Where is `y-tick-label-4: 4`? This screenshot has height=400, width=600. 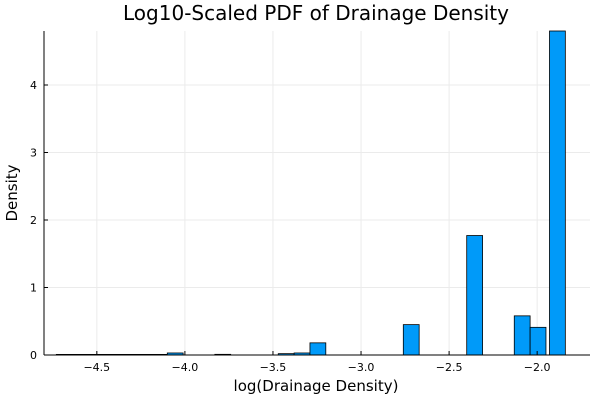 y-tick-label-4: 4 is located at coordinates (33, 85).